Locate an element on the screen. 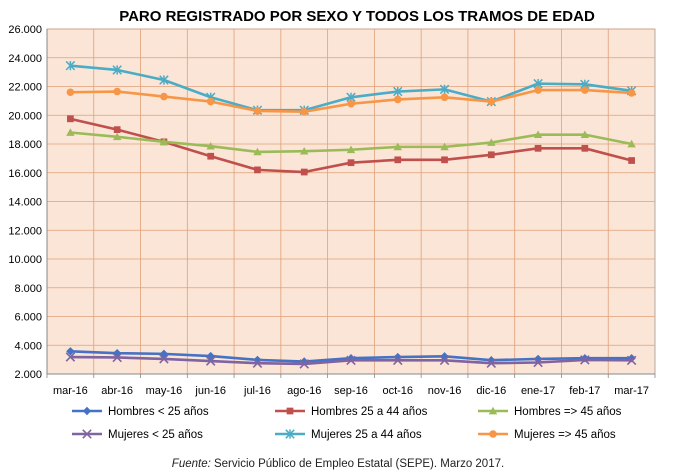 The image size is (676, 475). legend-item: Hombres 25 a 44 años is located at coordinates (351, 412).